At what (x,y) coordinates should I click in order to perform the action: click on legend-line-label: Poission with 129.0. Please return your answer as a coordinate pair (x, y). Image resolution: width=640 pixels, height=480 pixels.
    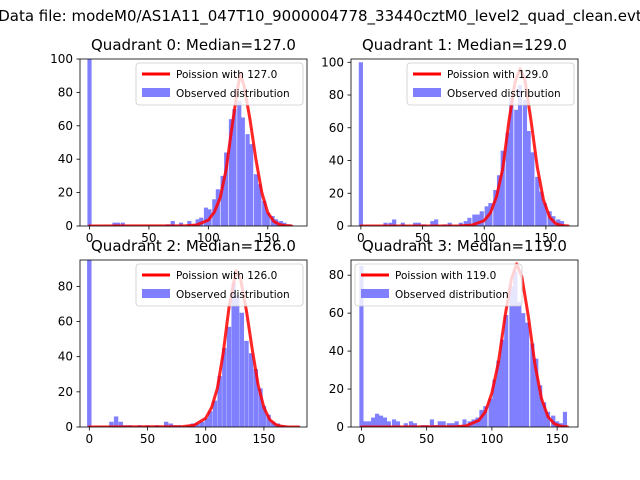
    Looking at the image, I should click on (497, 75).